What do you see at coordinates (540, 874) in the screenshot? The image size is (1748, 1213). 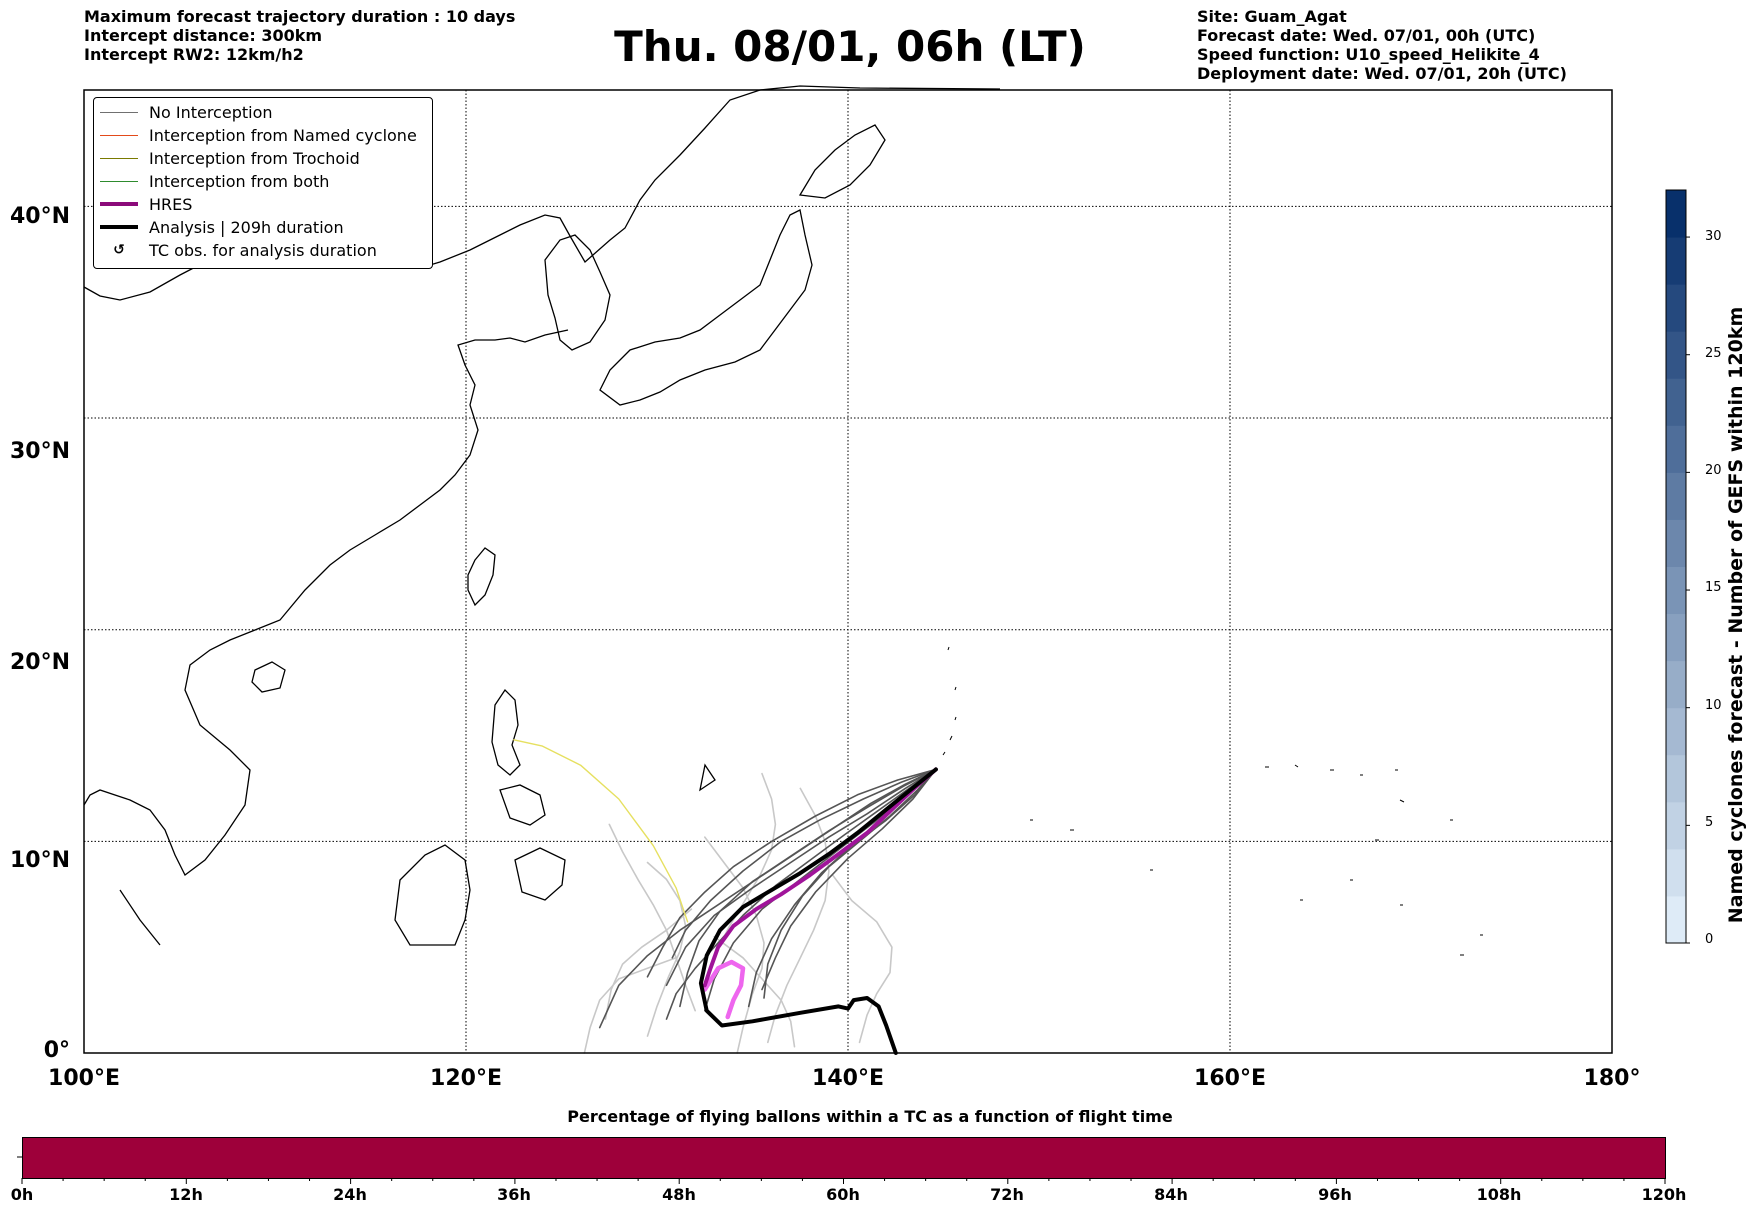 I see `mindanao-outline` at bounding box center [540, 874].